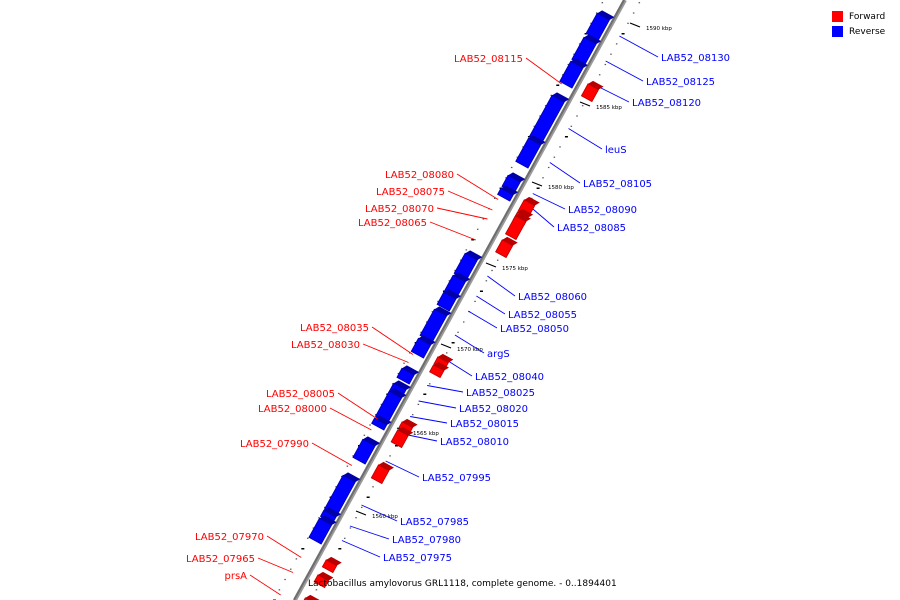  What do you see at coordinates (350, 419) in the screenshot?
I see `forward-gene-LAB52_08000-leader` at bounding box center [350, 419].